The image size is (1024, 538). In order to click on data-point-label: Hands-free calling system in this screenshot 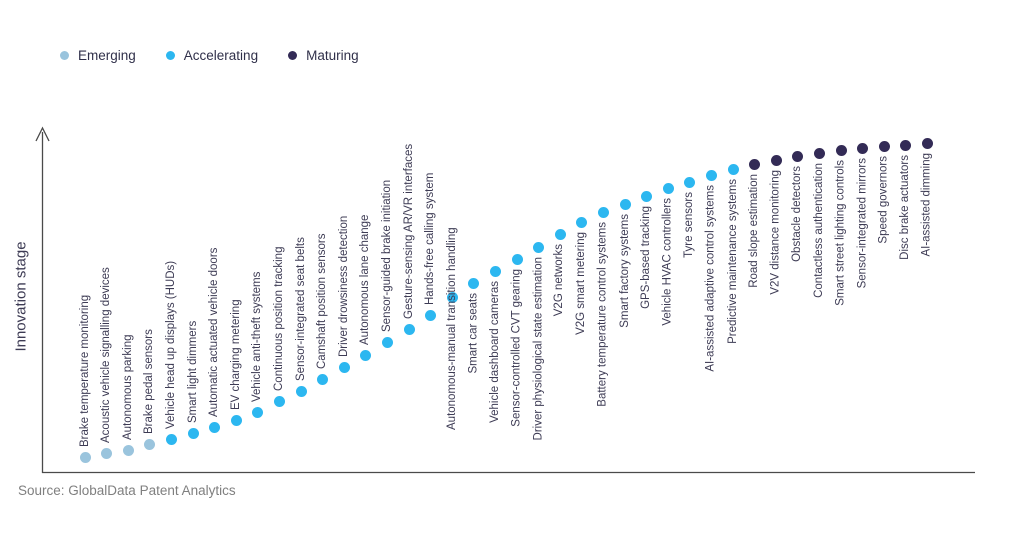, I will do `click(430, 238)`.